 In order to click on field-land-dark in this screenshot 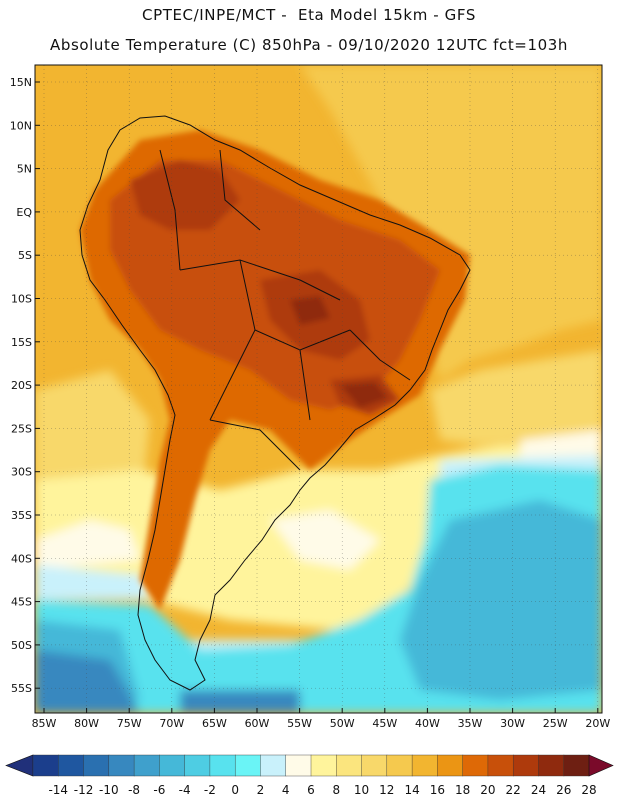, I will do `click(265, 287)`.